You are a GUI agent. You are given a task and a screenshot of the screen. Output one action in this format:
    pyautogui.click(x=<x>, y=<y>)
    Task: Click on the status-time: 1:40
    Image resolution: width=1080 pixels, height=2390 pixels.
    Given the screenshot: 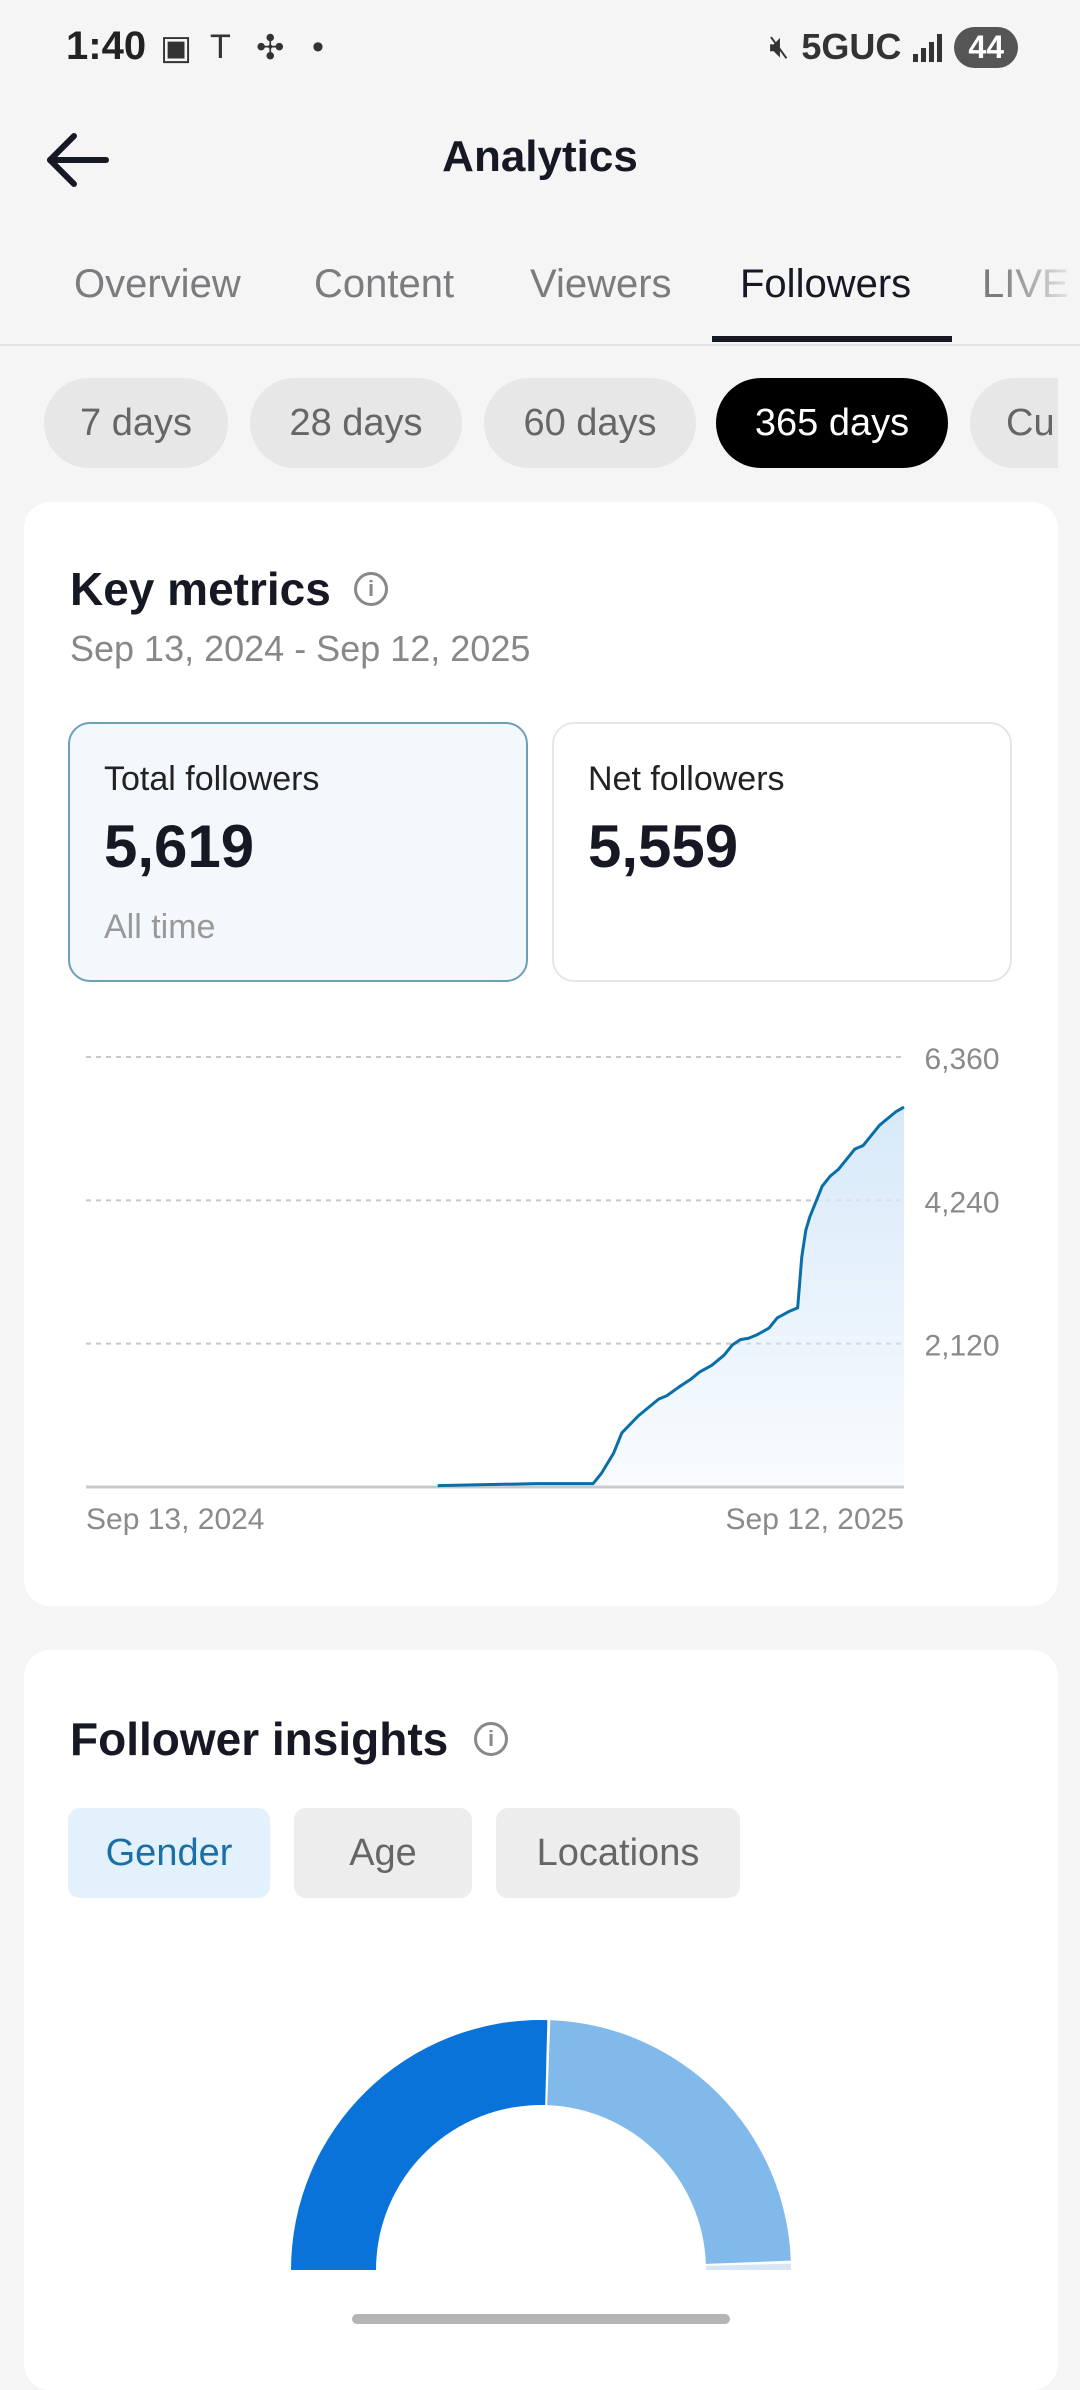 What is the action you would take?
    pyautogui.click(x=106, y=46)
    